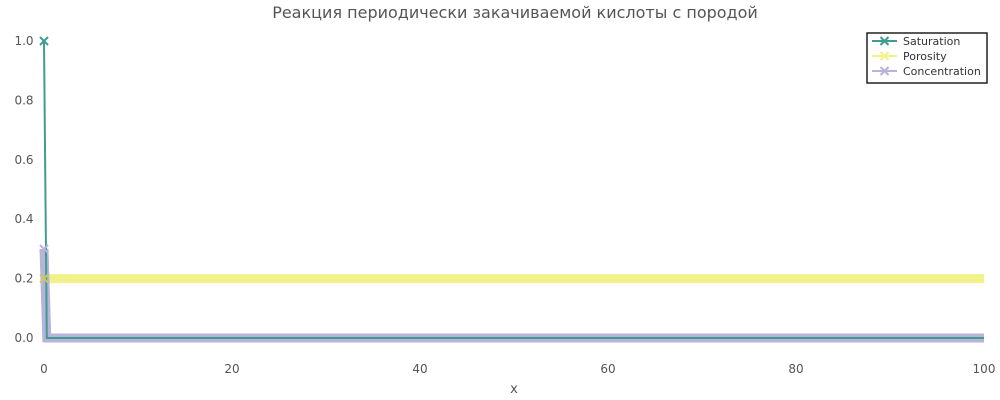  What do you see at coordinates (514, 389) in the screenshot?
I see `x-axis-label: x` at bounding box center [514, 389].